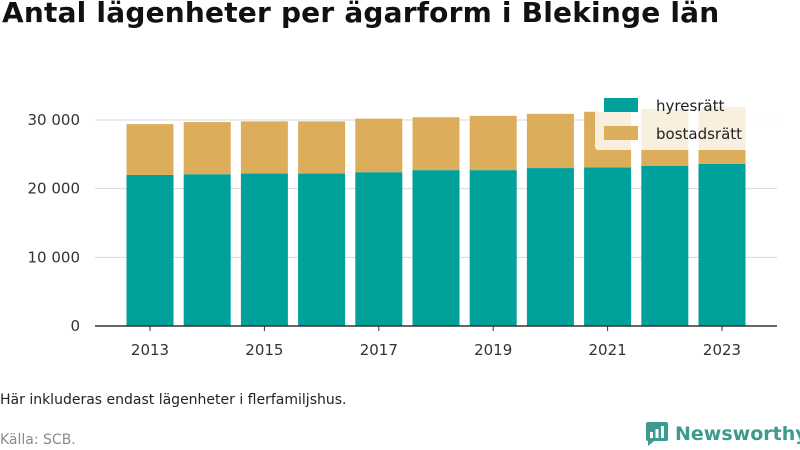 Image resolution: width=800 pixels, height=450 pixels. Describe the element at coordinates (699, 134) in the screenshot. I see `legend-label: bostadsrätt` at that location.